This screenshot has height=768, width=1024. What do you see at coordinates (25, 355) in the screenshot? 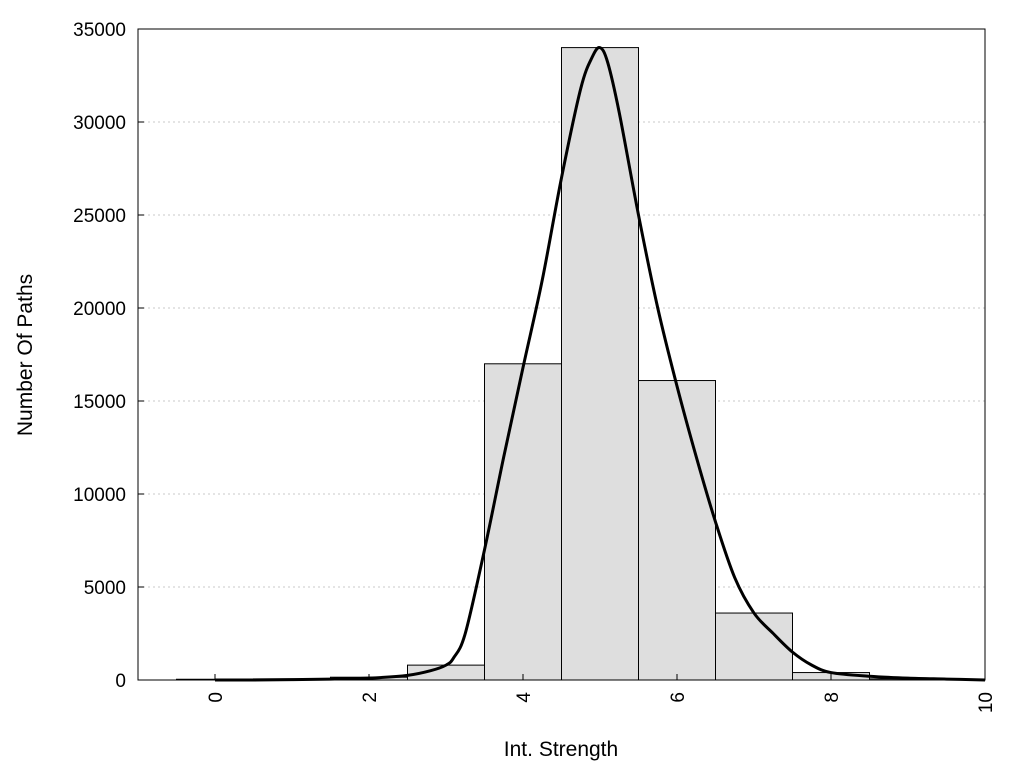
I see `y-axis-title: Number Of Paths` at bounding box center [25, 355].